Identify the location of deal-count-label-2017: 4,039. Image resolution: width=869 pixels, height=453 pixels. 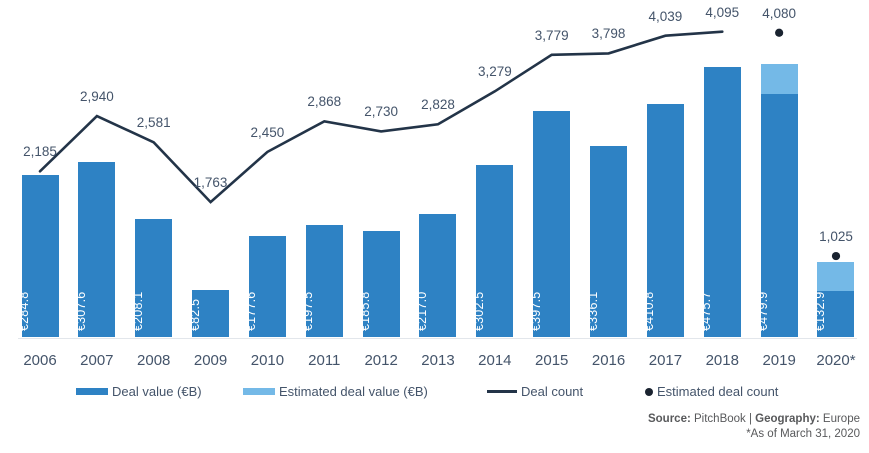
(665, 16).